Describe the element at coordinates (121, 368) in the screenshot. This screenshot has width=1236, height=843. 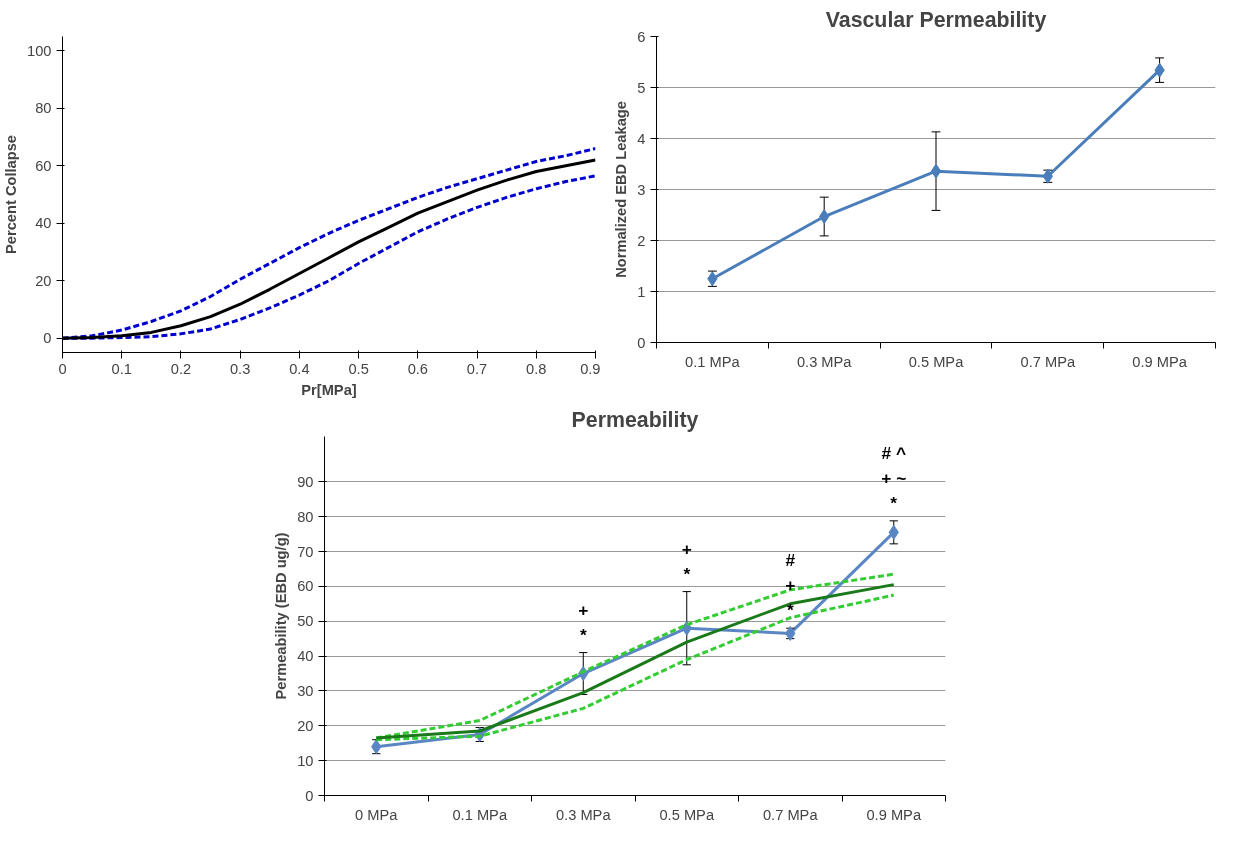
I see `x-tick-label: 0.1` at that location.